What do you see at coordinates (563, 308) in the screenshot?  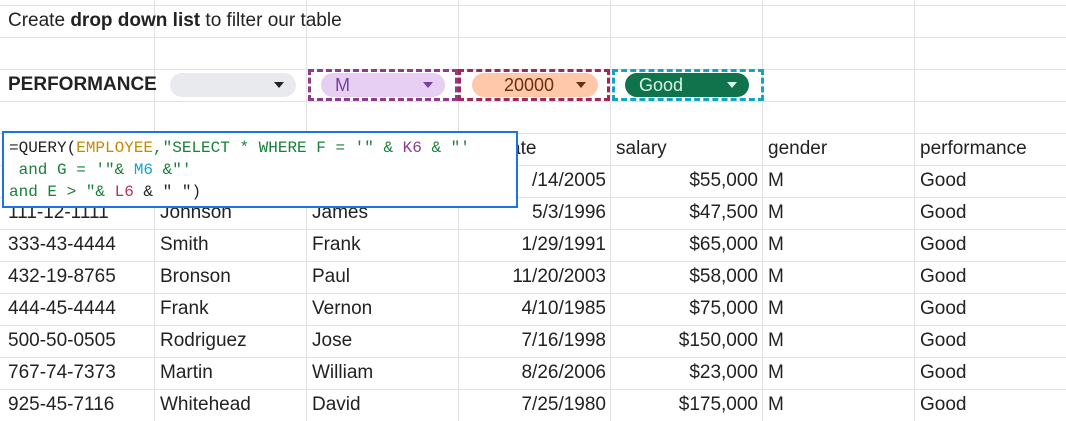 I see `cell-date: 4/10/1985` at bounding box center [563, 308].